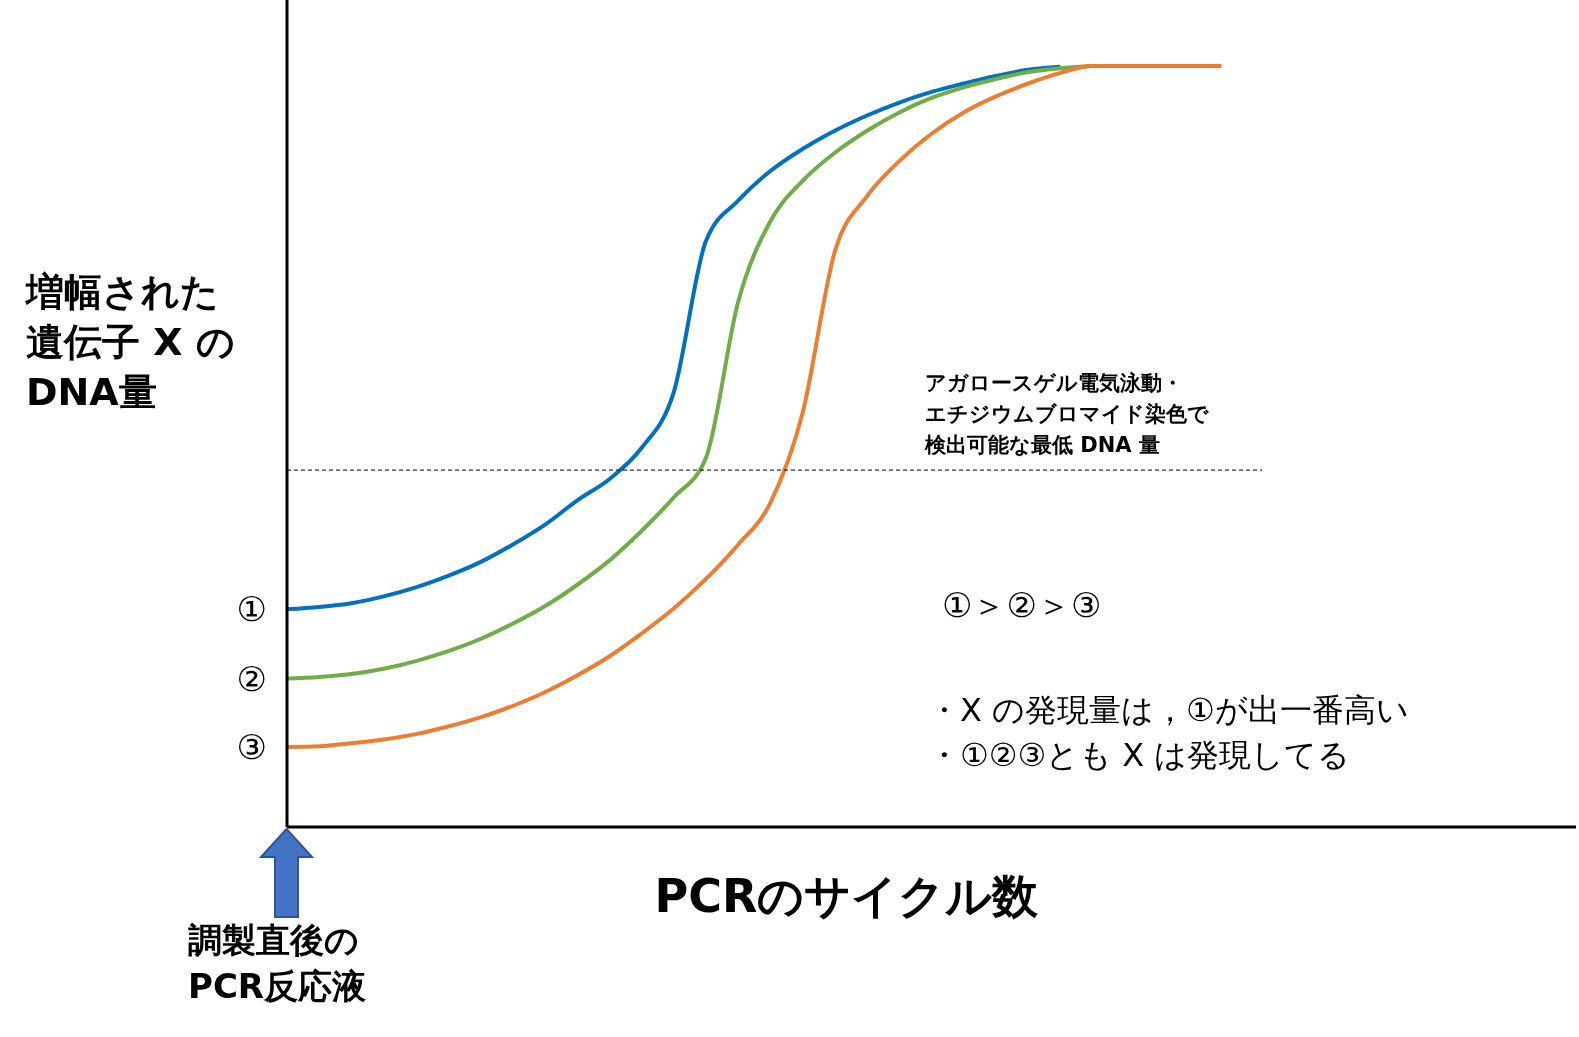  What do you see at coordinates (1022, 605) in the screenshot?
I see `annotation: ①＞②＞③` at bounding box center [1022, 605].